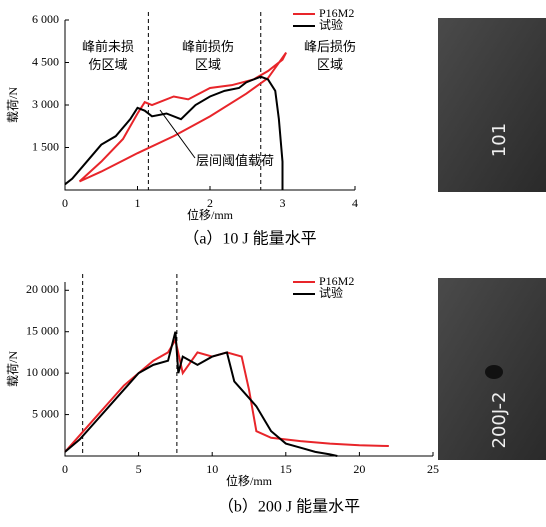 The width and height of the screenshot is (546, 527). I want to click on x-tick-label: 4, so click(355, 203).